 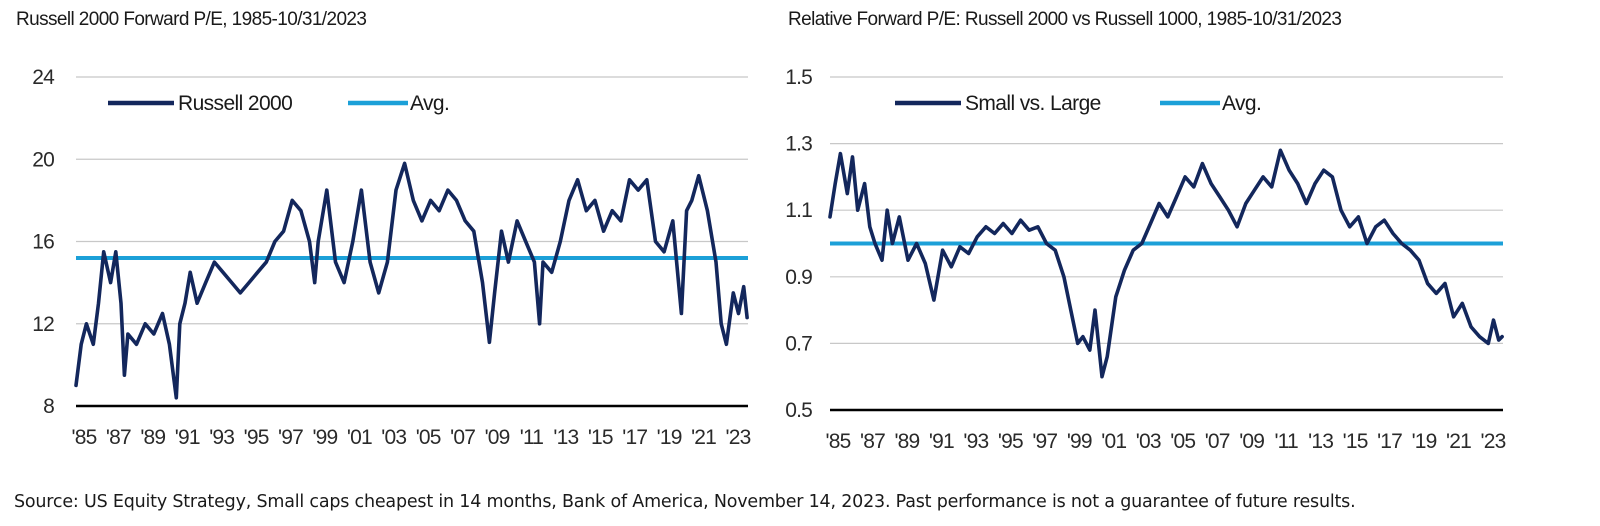 What do you see at coordinates (43, 77) in the screenshot?
I see `y-tick-label: 24` at bounding box center [43, 77].